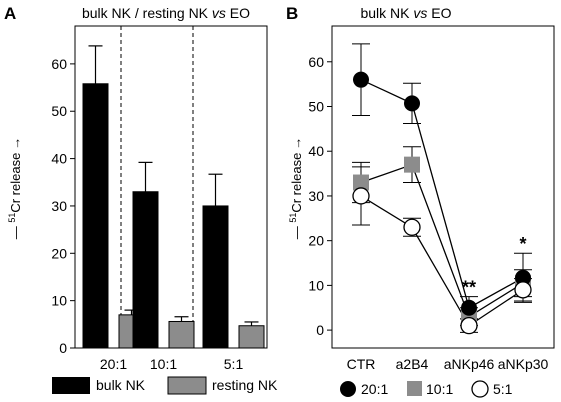 This screenshot has height=402, width=561. I want to click on panel-a-xtick-label: 10:1, so click(163, 364).